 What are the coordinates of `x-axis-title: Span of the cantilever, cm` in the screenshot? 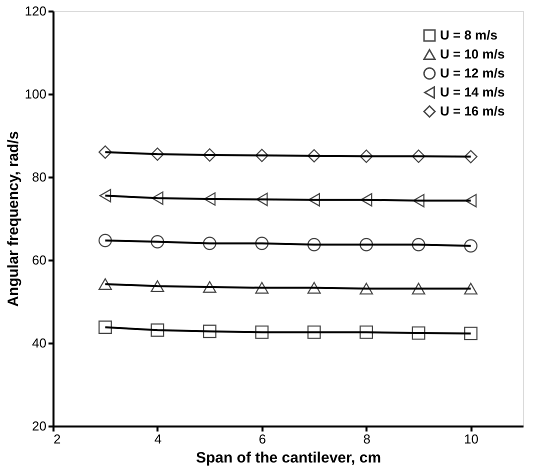 It's located at (289, 458).